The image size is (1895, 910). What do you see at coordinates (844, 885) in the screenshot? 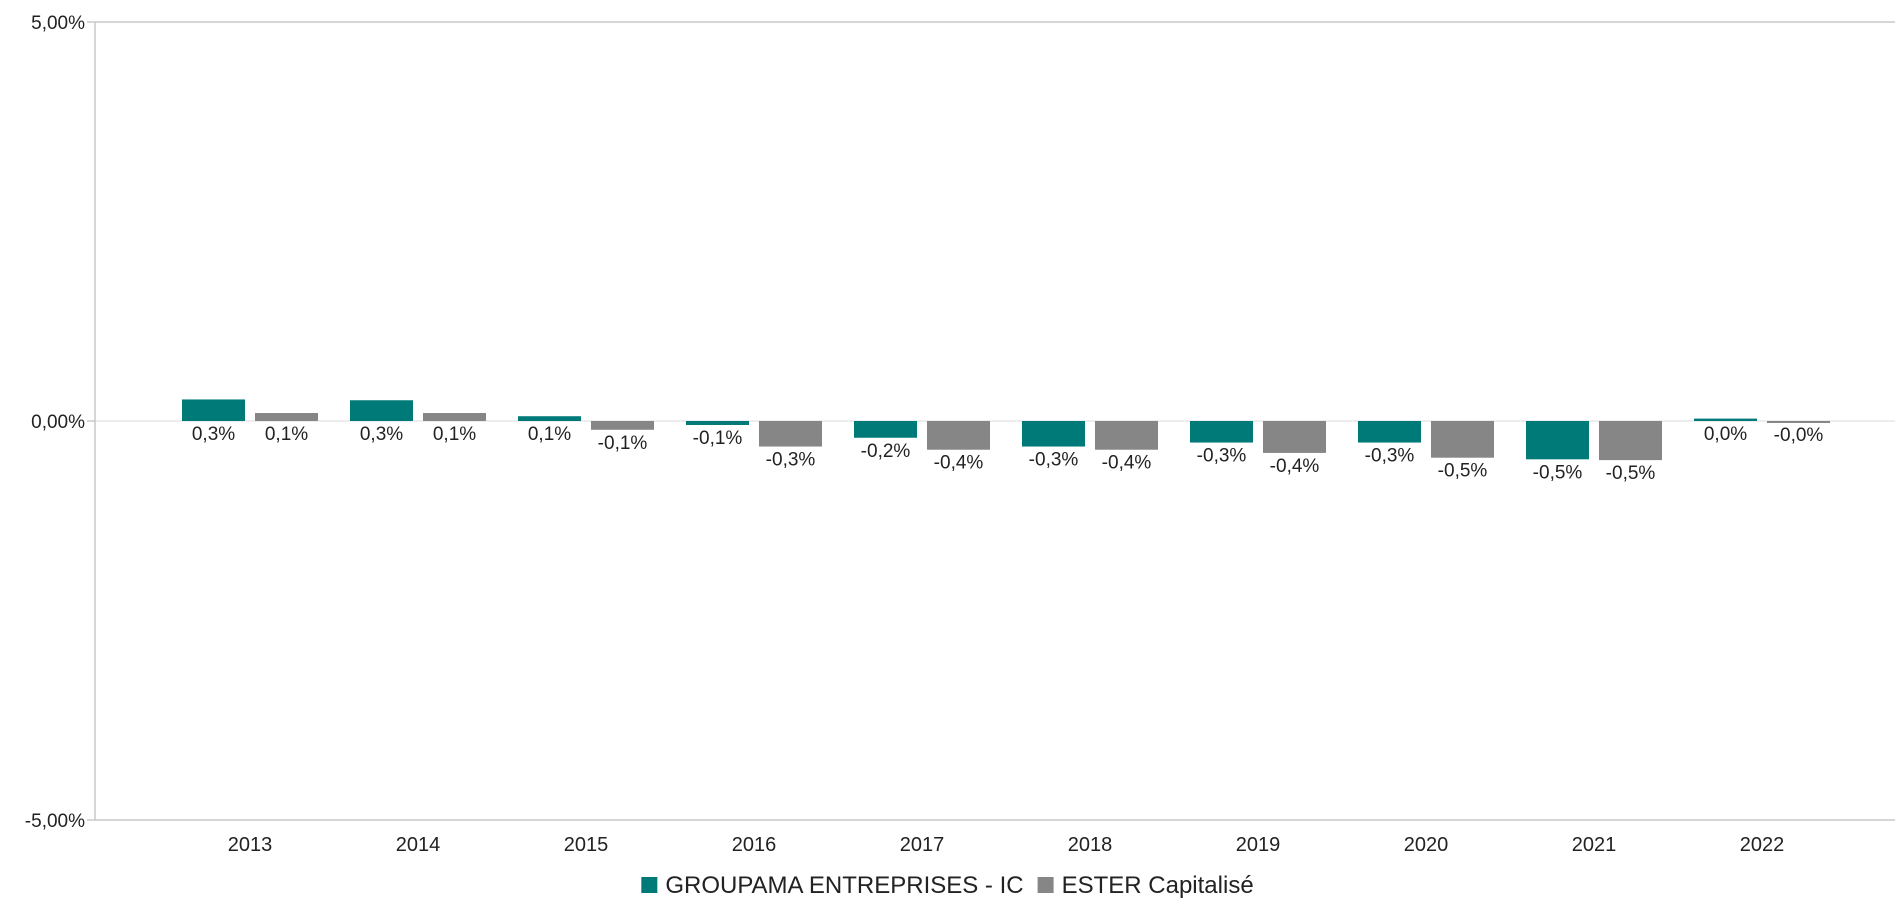
I see `legend-label: GROUPAMA ENTREPRISES - IC` at bounding box center [844, 885].